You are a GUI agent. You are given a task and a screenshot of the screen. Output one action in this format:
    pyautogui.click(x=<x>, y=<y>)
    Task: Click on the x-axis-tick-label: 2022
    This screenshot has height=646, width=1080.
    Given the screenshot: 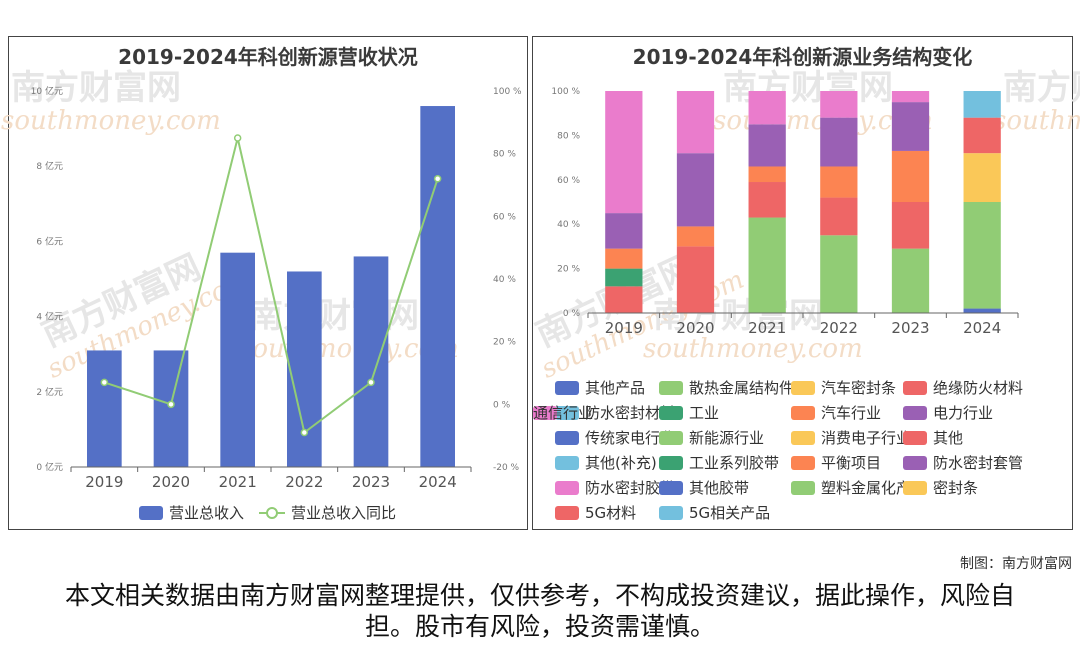 What is the action you would take?
    pyautogui.click(x=839, y=328)
    